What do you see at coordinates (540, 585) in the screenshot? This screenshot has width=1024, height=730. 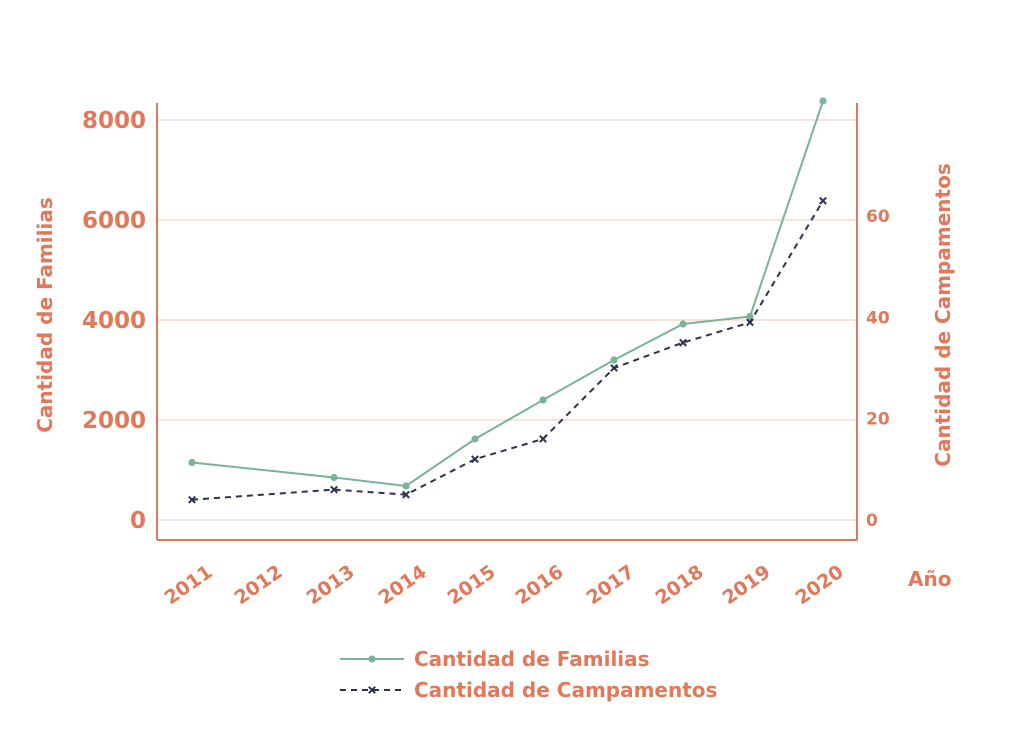 I see `x-tick-label: 2016` at bounding box center [540, 585].